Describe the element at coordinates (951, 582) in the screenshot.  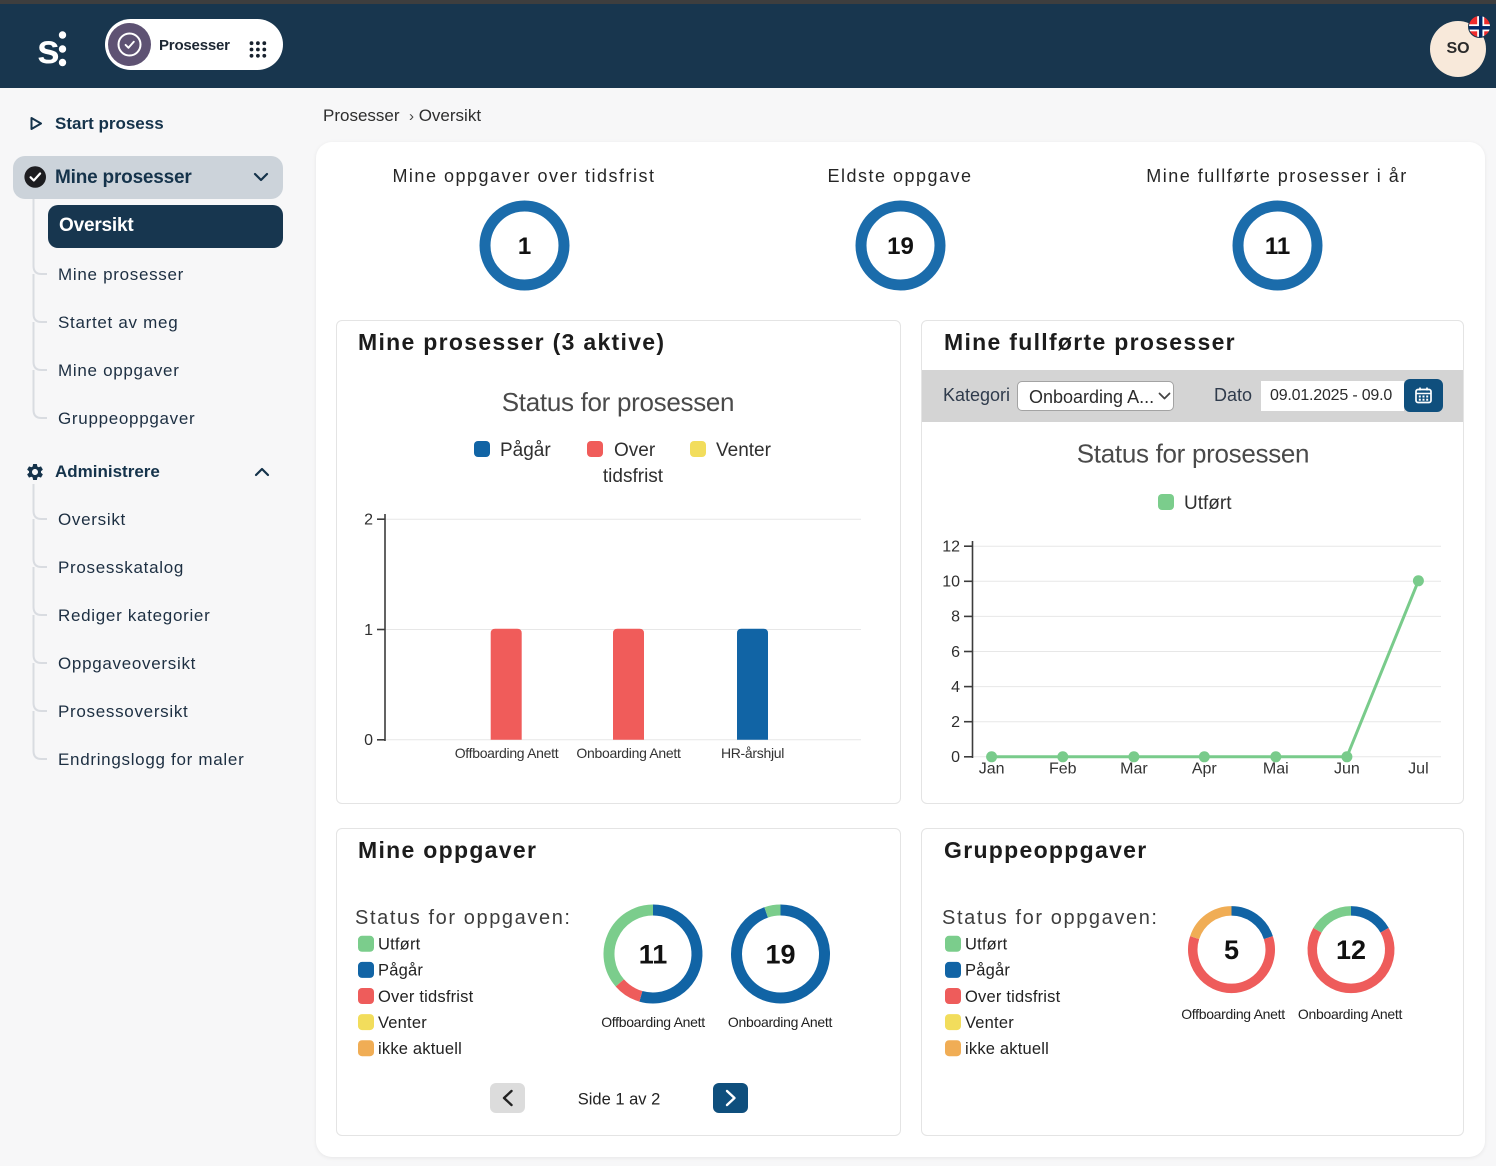
I see `svg-text: 10` at that location.